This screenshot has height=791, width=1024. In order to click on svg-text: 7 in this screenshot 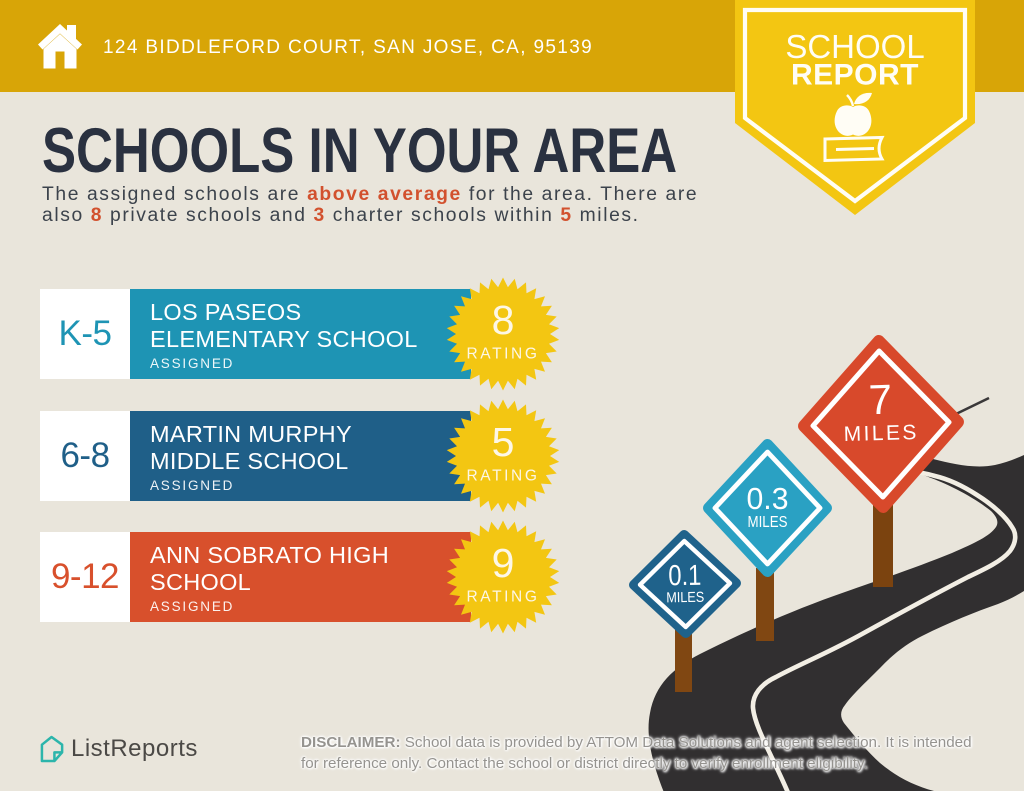, I will do `click(880, 400)`.